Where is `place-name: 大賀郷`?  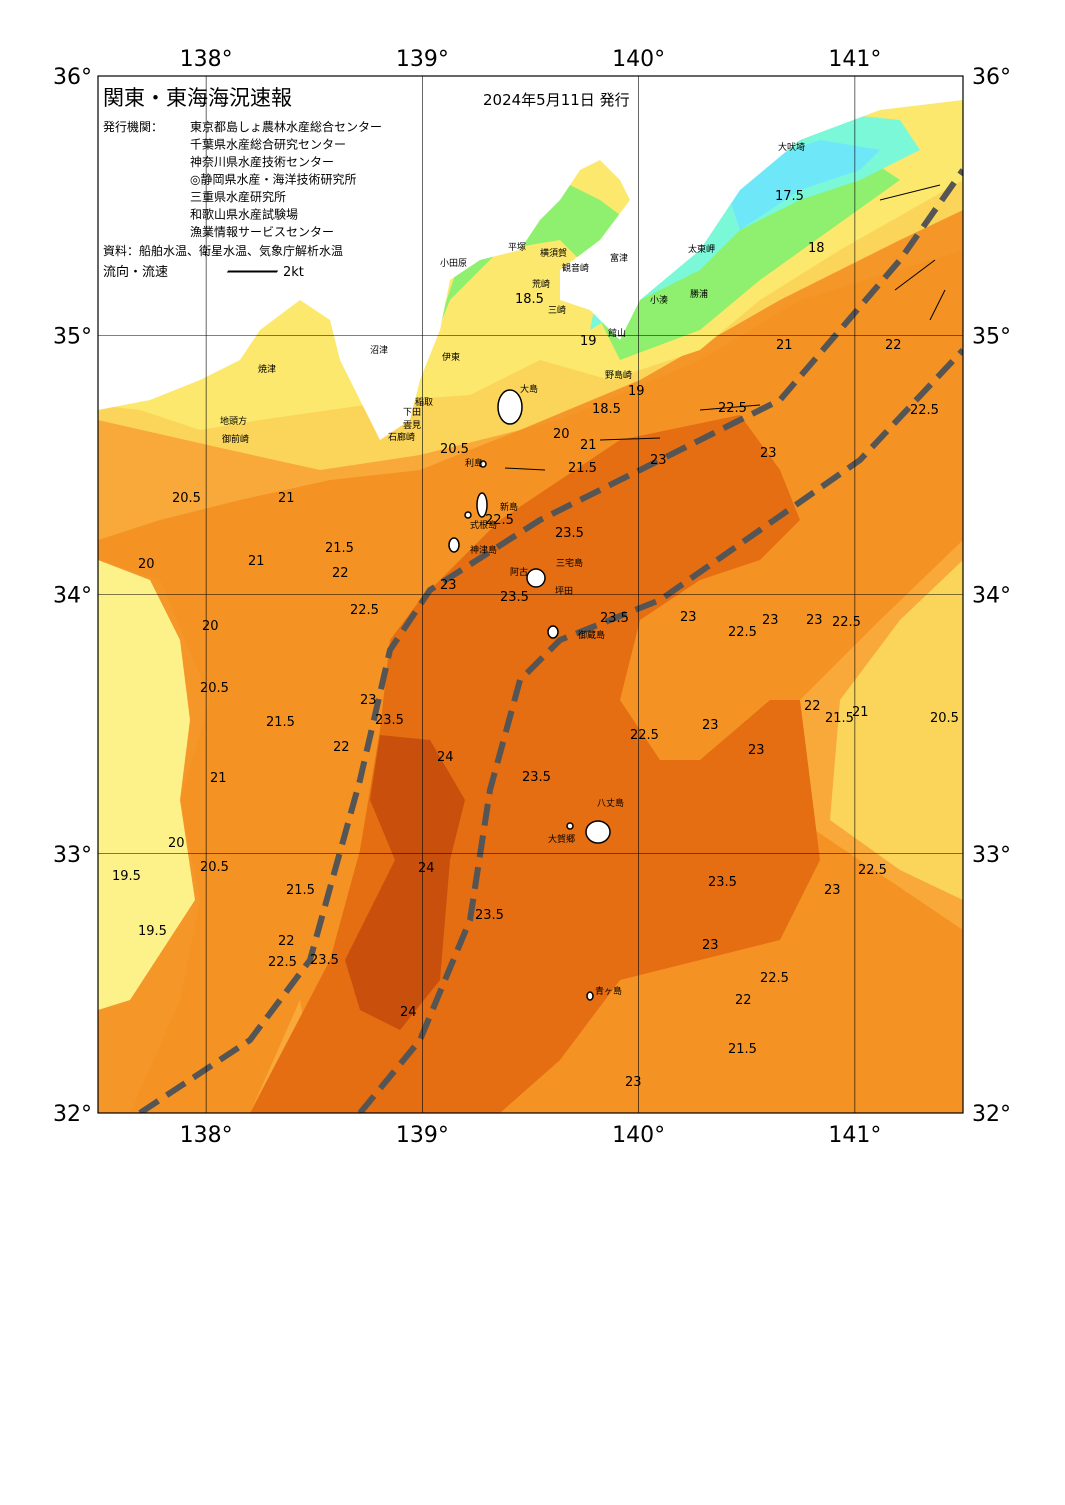 place-name: 大賀郷 is located at coordinates (561, 839).